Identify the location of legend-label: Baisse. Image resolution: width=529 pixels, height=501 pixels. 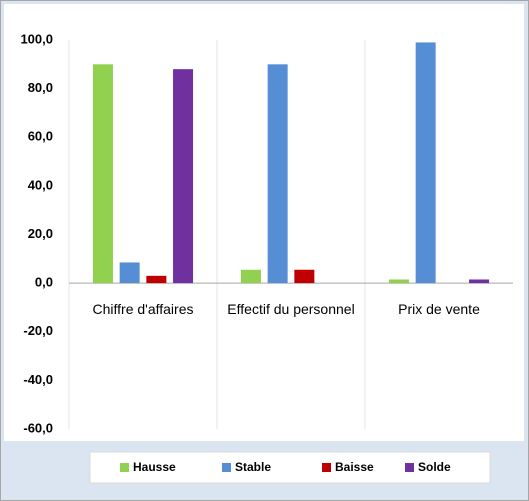
(354, 467).